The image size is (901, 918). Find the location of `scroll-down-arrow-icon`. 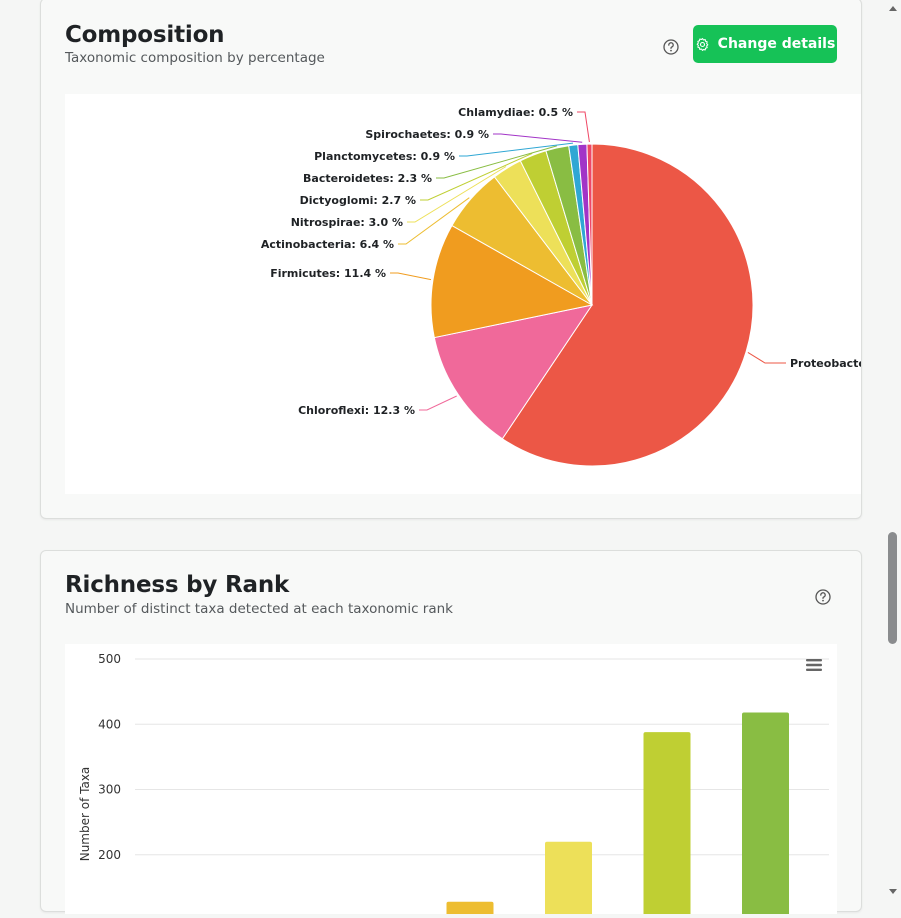

scroll-down-arrow-icon is located at coordinates (893, 892).